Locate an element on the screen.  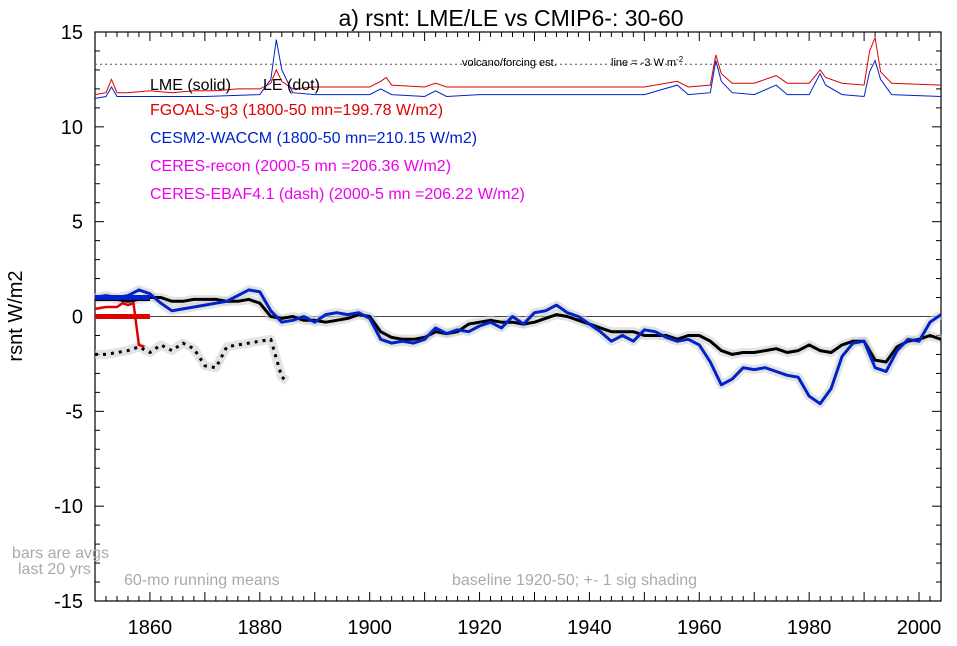
y-tick-label: 0 is located at coordinates (77, 318).